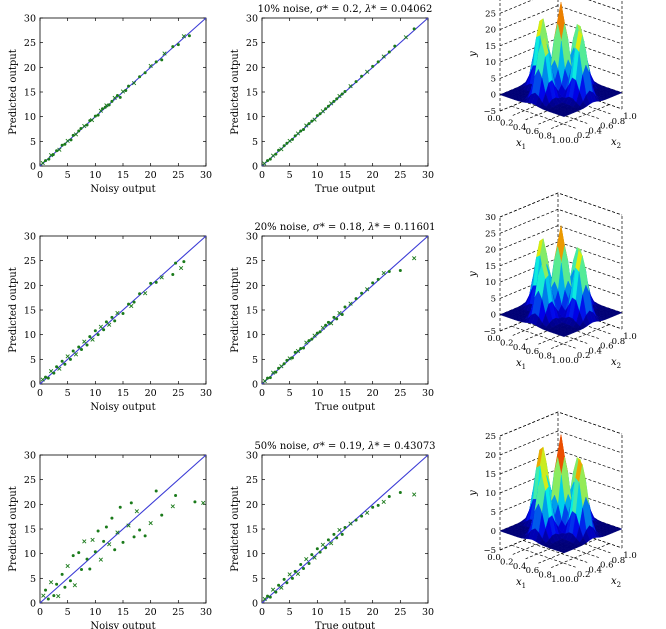 The width and height of the screenshot is (666, 629). Describe the element at coordinates (563, 552) in the screenshot. I see `surface-facet` at that location.